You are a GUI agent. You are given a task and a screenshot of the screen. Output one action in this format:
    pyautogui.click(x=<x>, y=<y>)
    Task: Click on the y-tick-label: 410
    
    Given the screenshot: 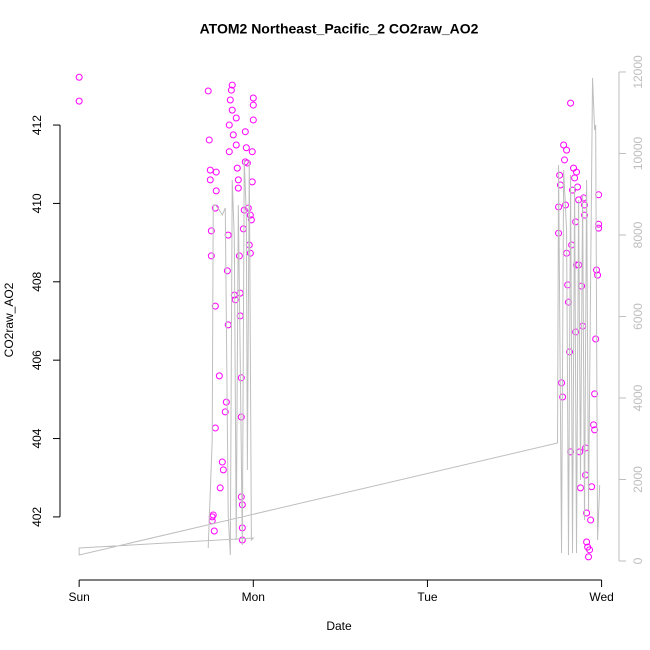 What is the action you would take?
    pyautogui.click(x=37, y=203)
    